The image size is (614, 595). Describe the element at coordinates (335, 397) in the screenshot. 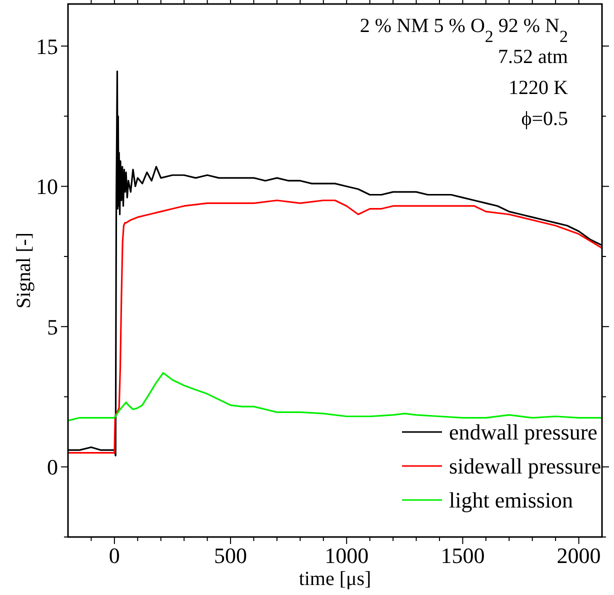

I see `line-series` at that location.